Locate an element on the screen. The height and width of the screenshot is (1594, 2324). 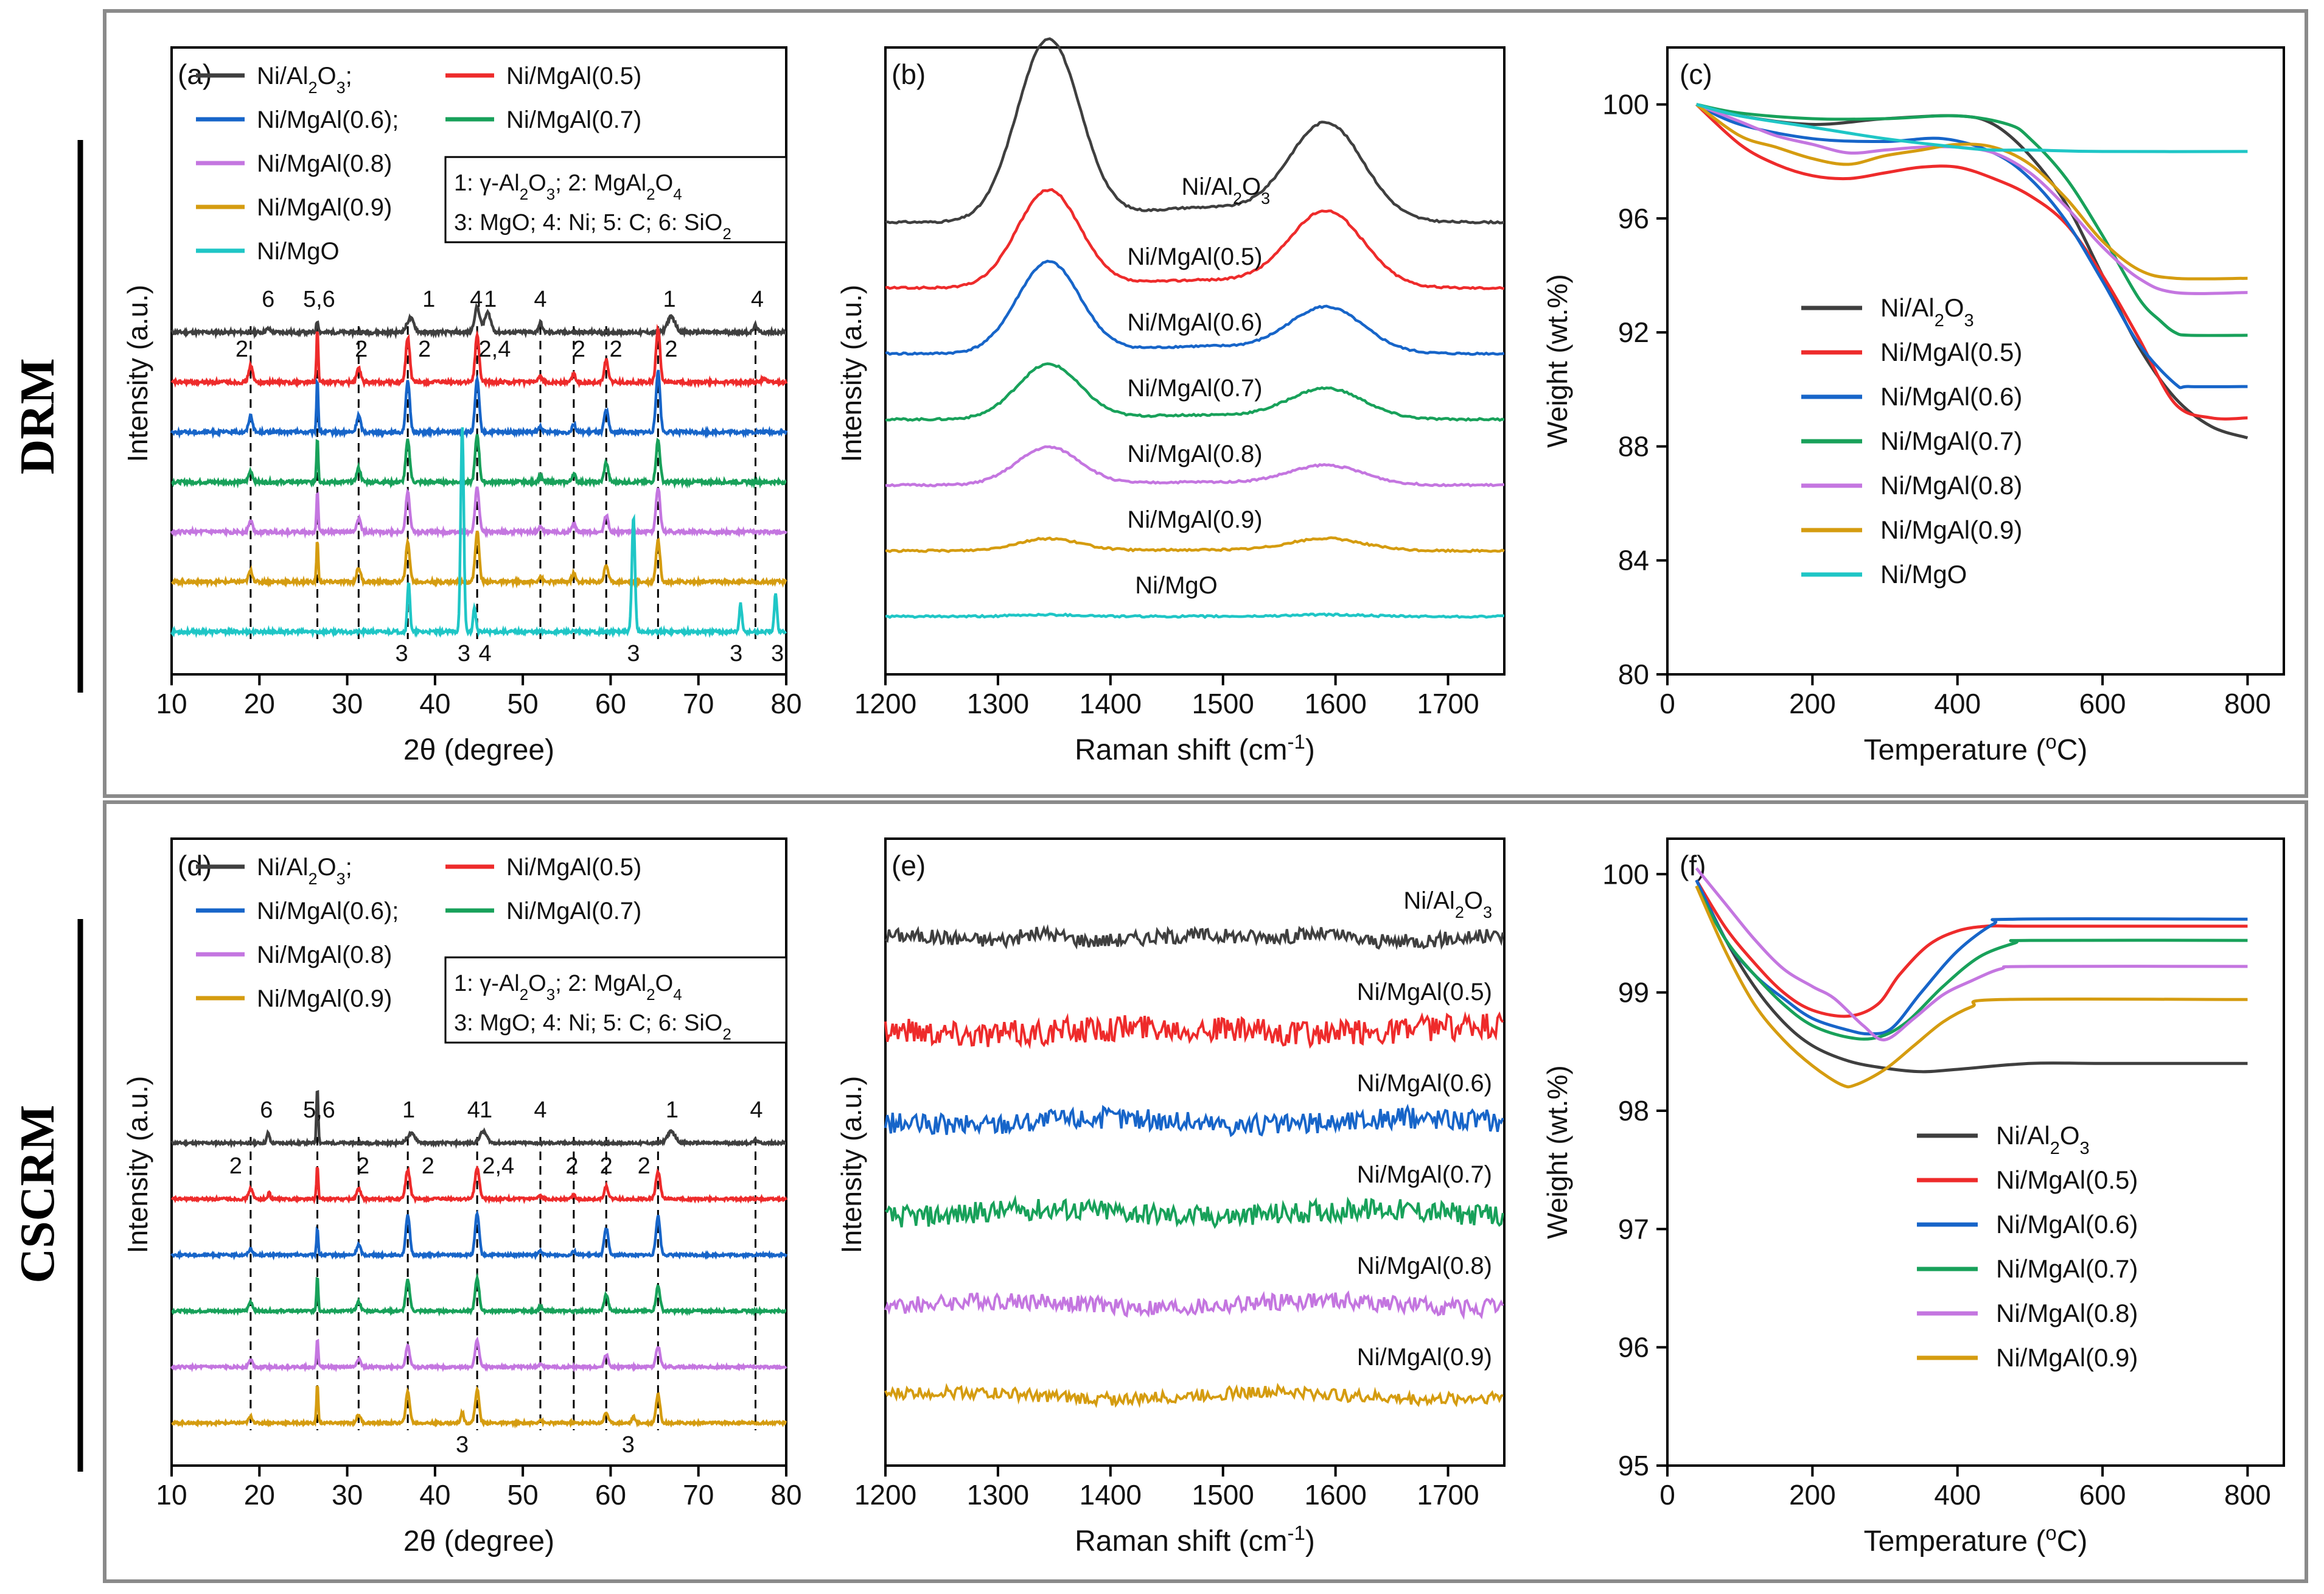
panel-b-series-label: Ni/Al2O3 is located at coordinates (1226, 190).